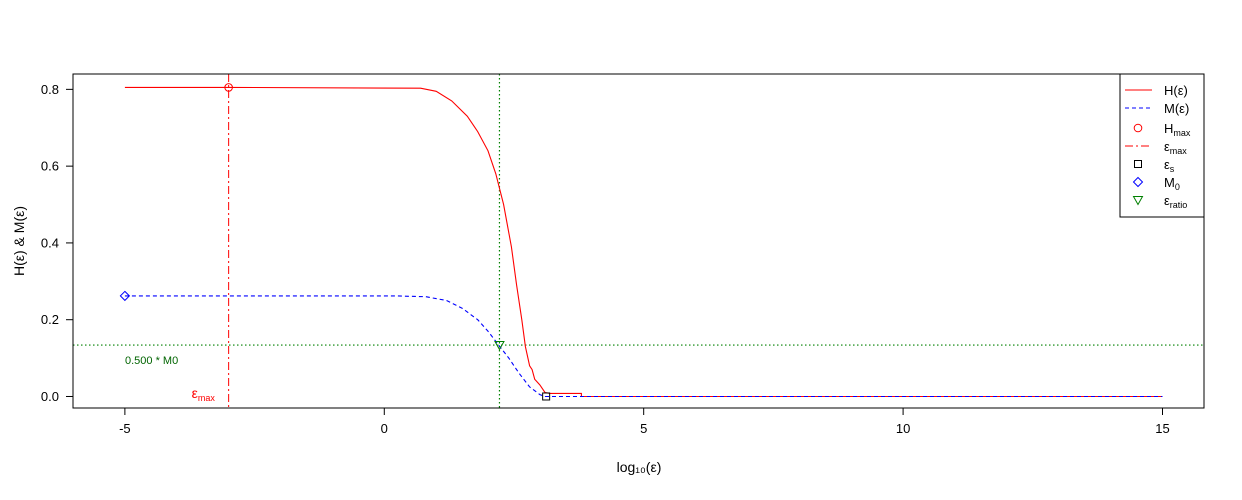  What do you see at coordinates (1159, 201) in the screenshot?
I see `legend-item-epsratio: εratio` at bounding box center [1159, 201].